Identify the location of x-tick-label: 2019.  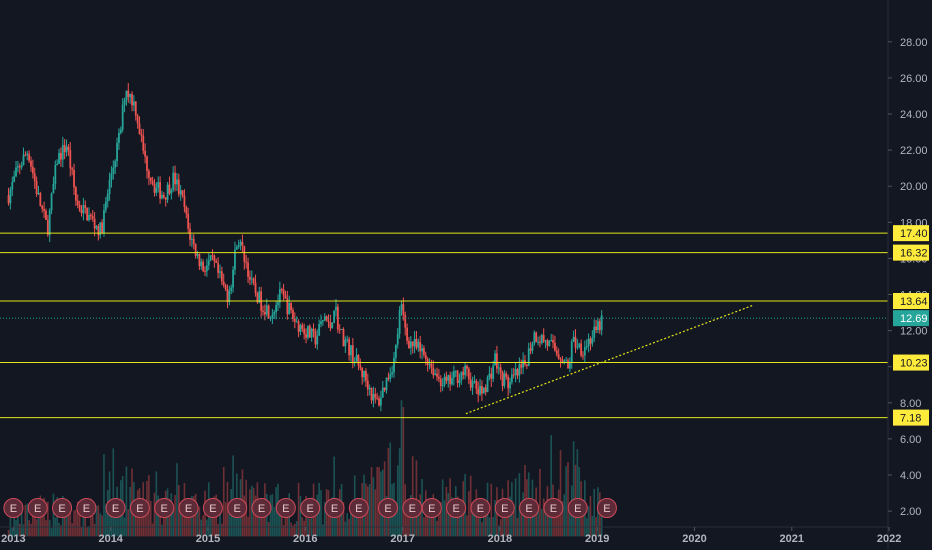
(597, 539).